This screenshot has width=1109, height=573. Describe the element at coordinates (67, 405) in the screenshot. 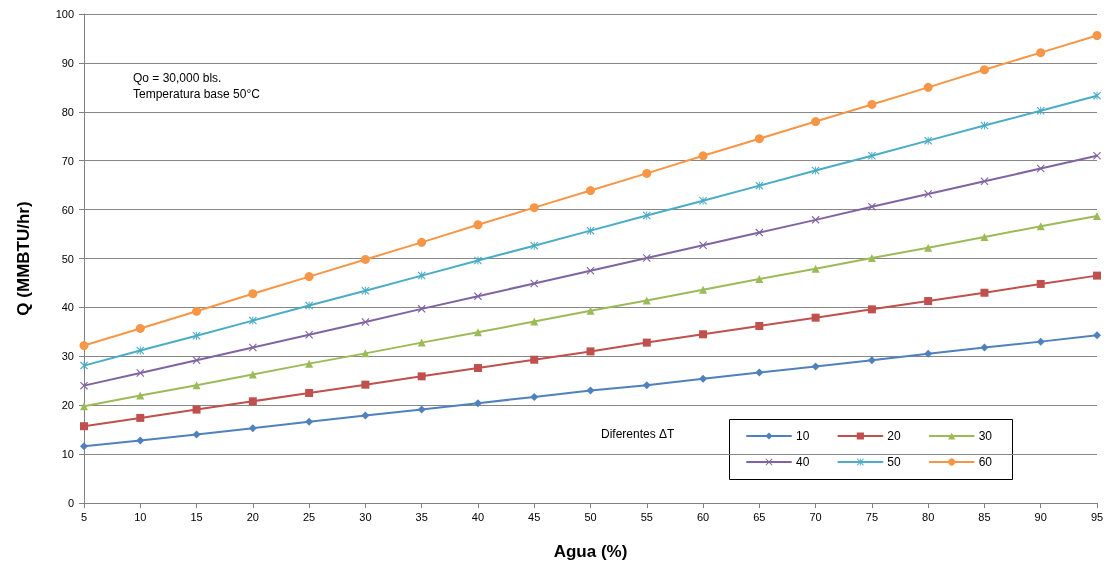

I see `y-tick-label: 20` at that location.